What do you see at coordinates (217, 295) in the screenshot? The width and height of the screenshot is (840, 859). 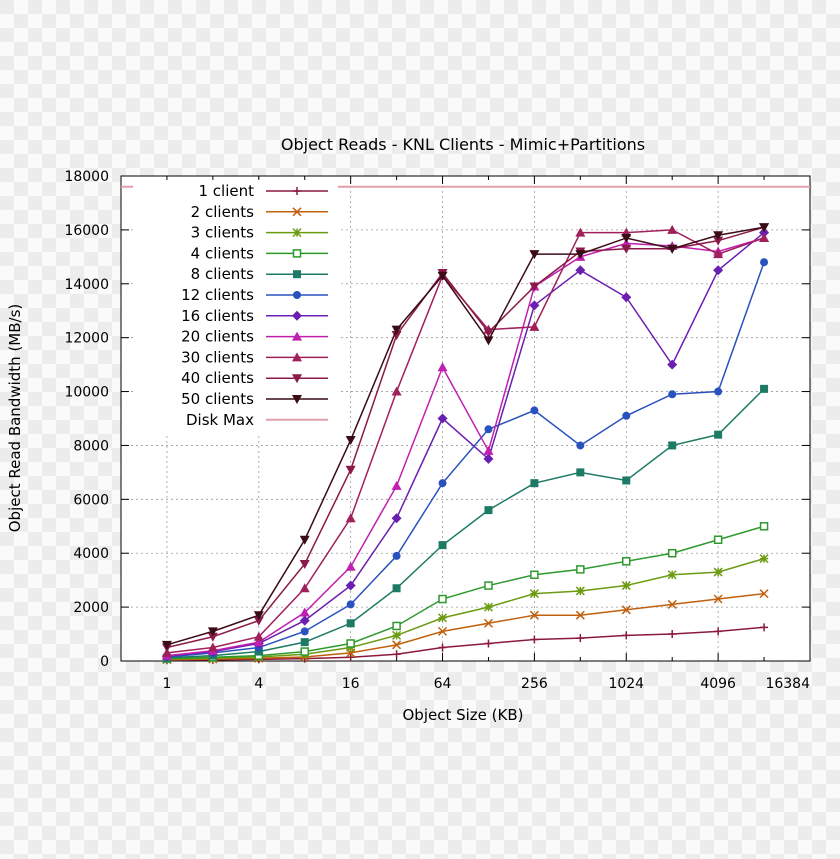 I see `legend-label: 12 clients` at bounding box center [217, 295].